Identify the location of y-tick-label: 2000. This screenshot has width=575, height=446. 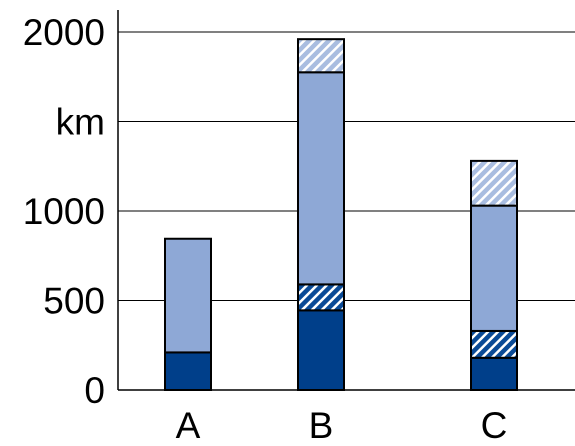
(64, 32).